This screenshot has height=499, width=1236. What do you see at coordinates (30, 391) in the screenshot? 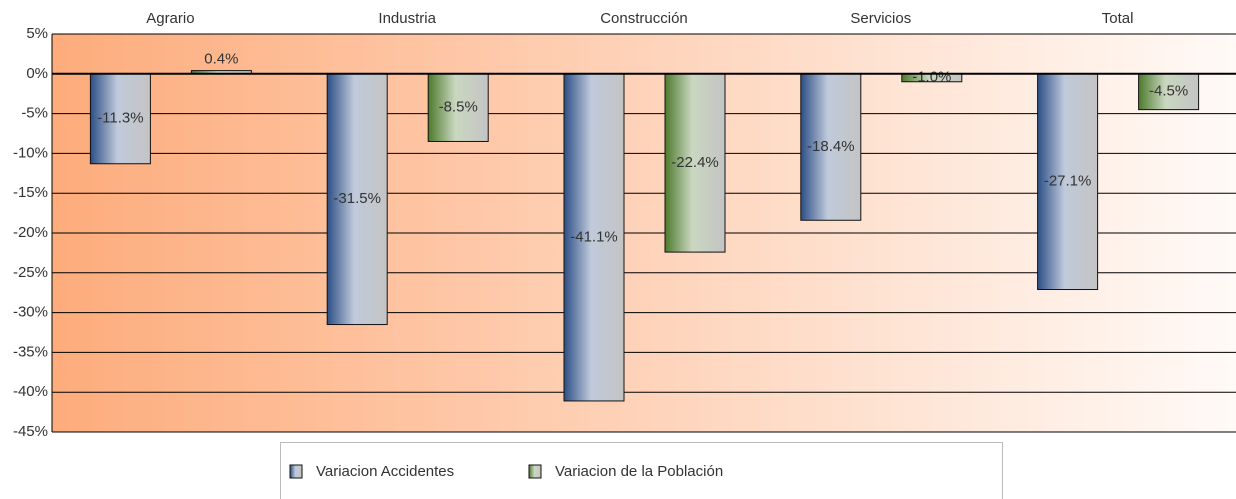
I see `y-tick-label: -40%` at bounding box center [30, 391].